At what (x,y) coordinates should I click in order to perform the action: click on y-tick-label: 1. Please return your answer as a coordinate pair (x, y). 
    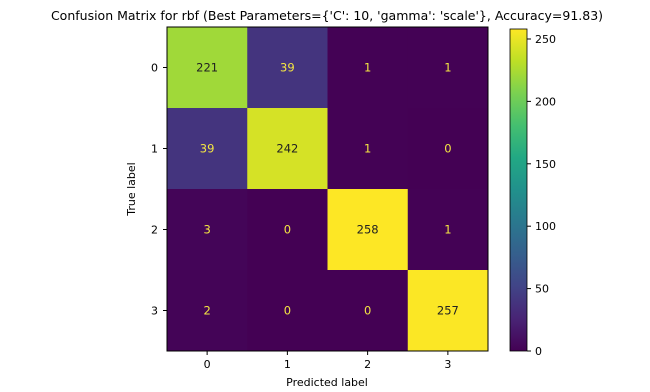
    Looking at the image, I should click on (154, 149).